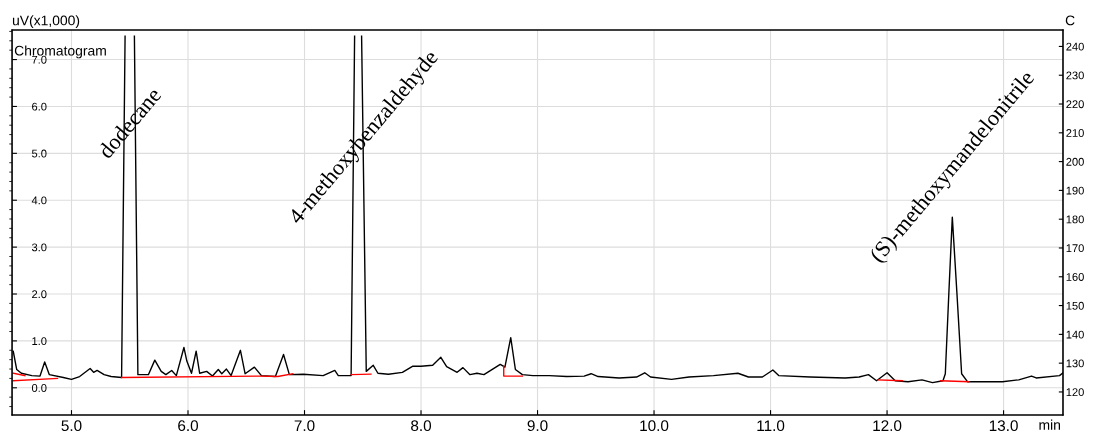  I want to click on y-tick-label: 4.0, so click(39, 200).